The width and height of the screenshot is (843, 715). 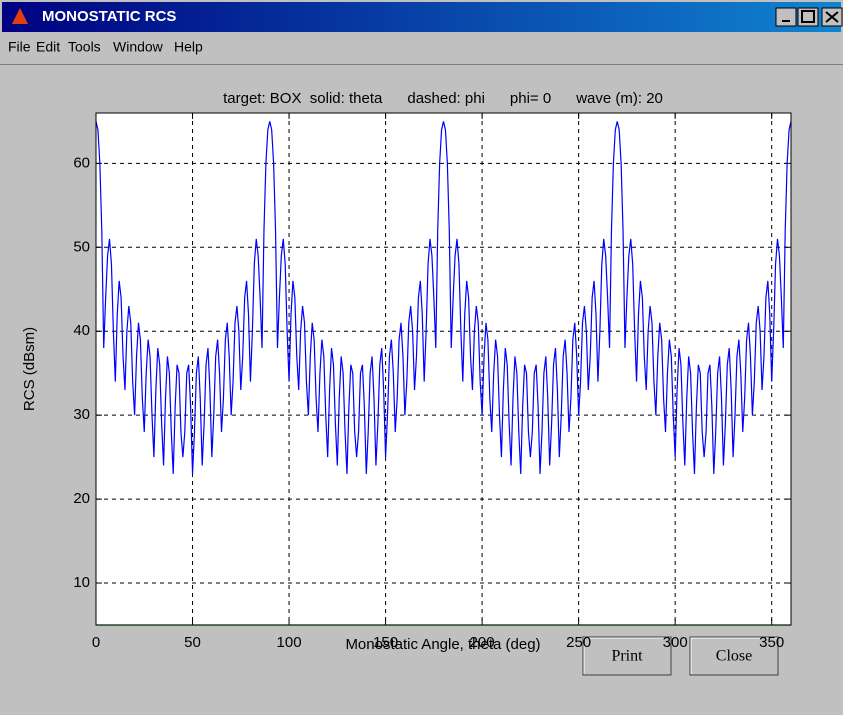 What do you see at coordinates (421, 64) in the screenshot?
I see `menu-separator` at bounding box center [421, 64].